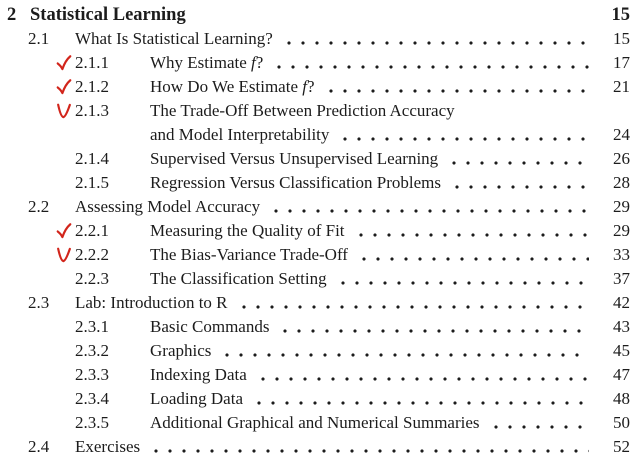 This screenshot has width=640, height=457. I want to click on toc-entry: 2.3.3 Indexing Data 47, so click(315, 375).